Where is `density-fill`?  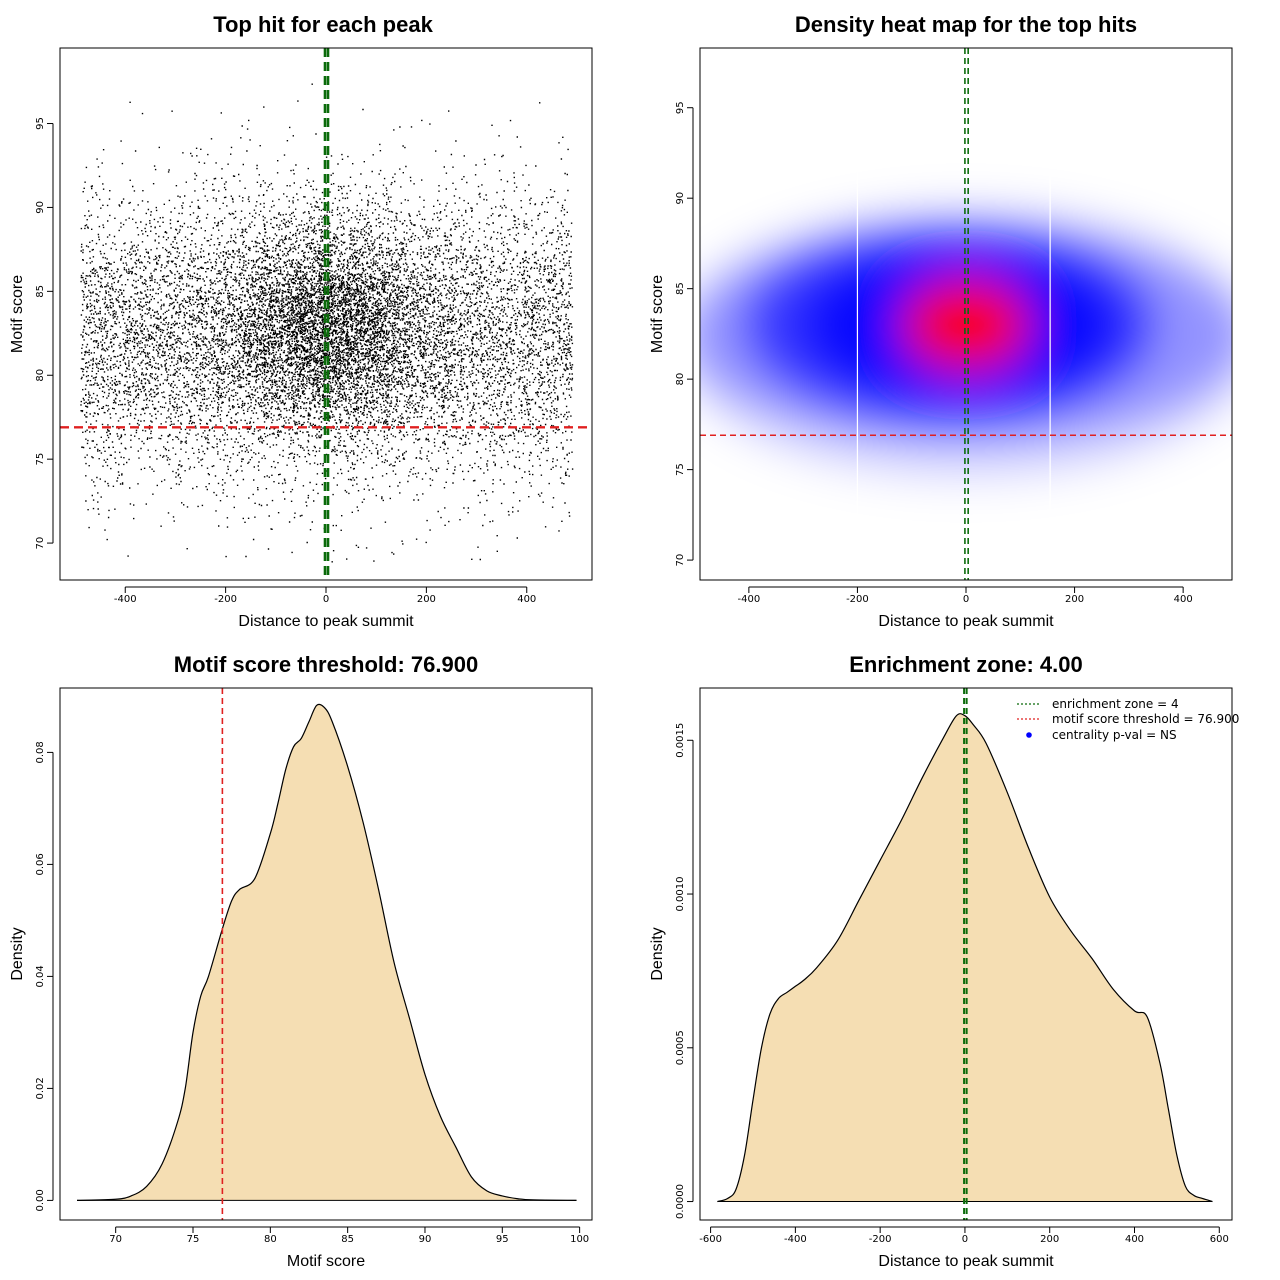
density-fill is located at coordinates (965, 957).